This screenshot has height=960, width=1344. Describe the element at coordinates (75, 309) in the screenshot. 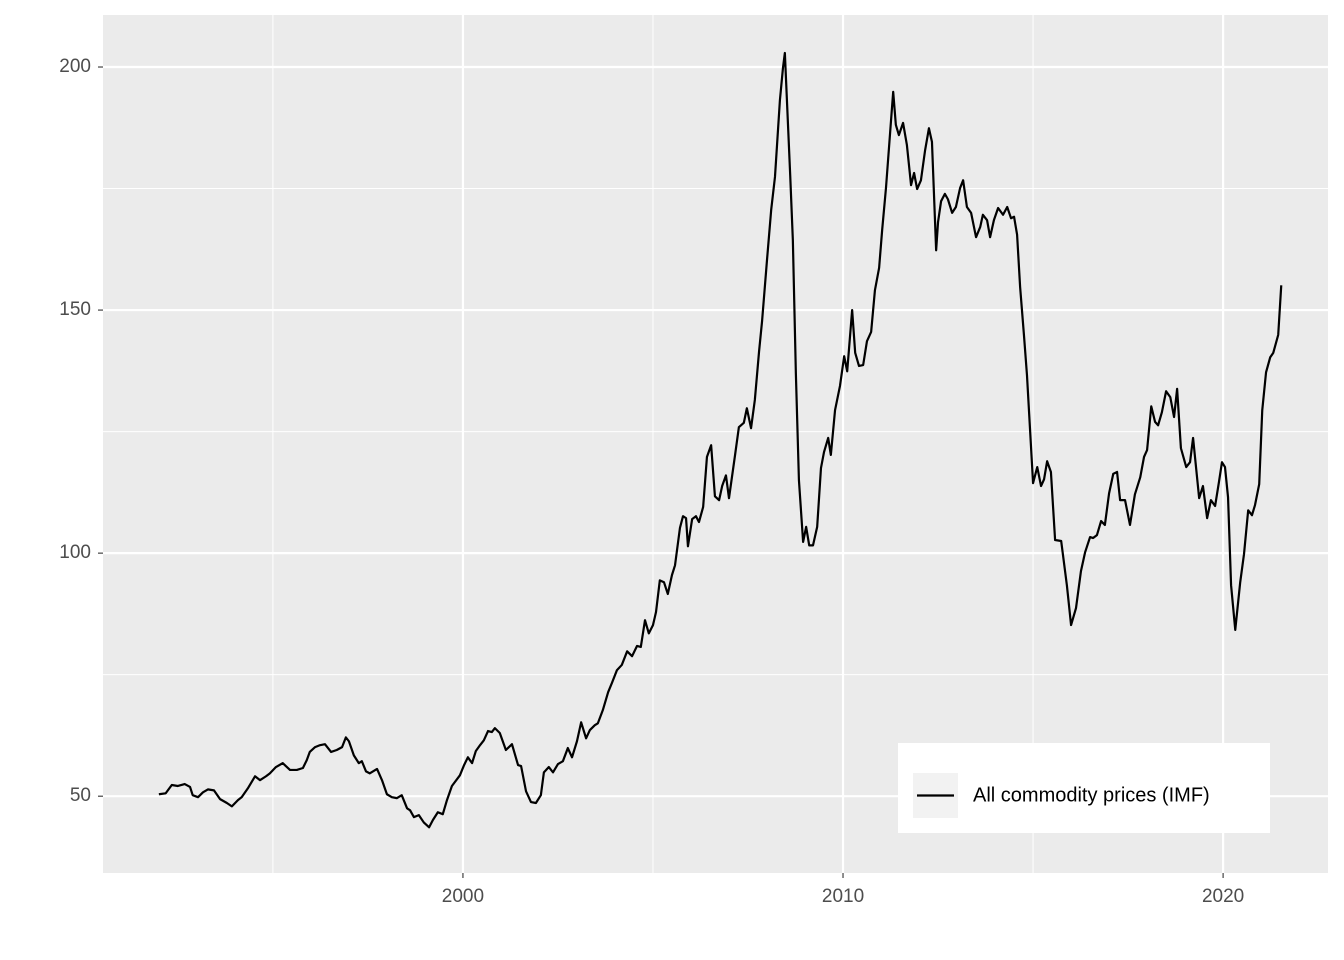

I see `y-tick-label: 150` at that location.